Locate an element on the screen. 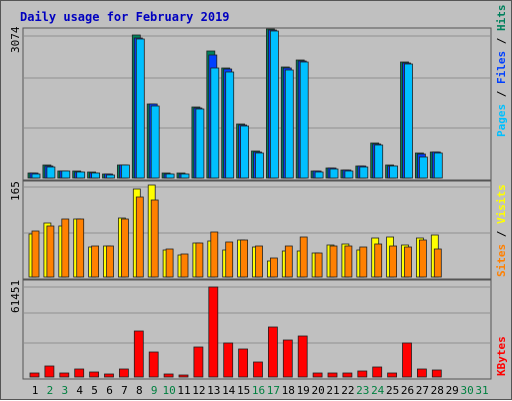 This screenshot has height=401, width=512. day-label-29: 29 is located at coordinates (452, 390).